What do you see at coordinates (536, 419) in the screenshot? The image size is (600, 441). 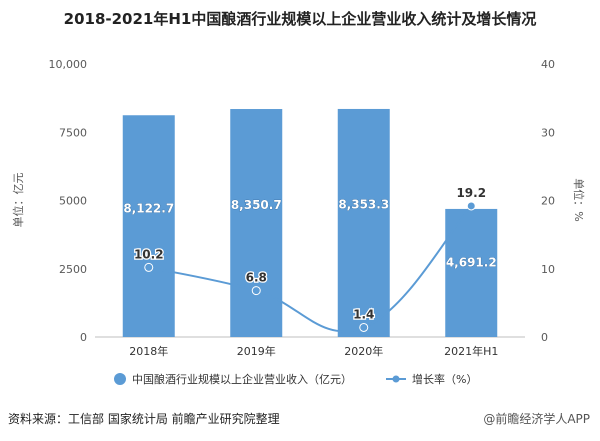 I see `watermark-text: @前瞻经济学人APP` at bounding box center [536, 419].